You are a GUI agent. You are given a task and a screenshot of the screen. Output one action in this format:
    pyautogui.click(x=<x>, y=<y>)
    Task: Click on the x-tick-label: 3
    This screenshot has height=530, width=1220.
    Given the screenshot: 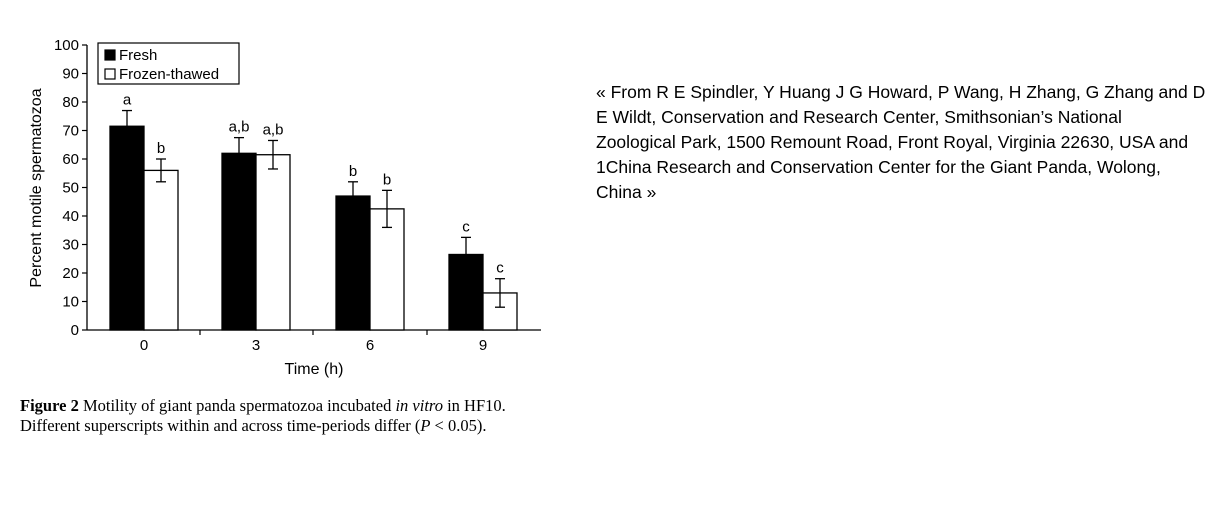 What is the action you would take?
    pyautogui.click(x=256, y=345)
    